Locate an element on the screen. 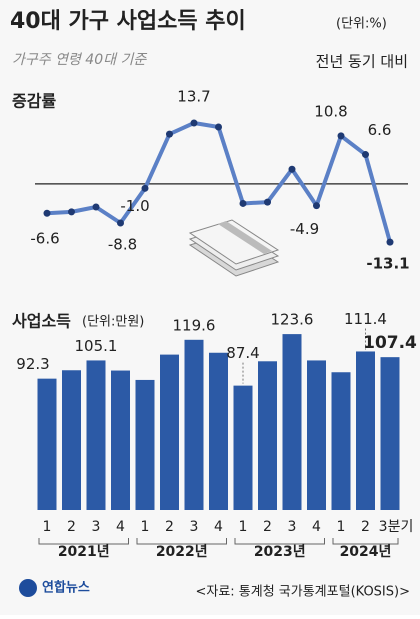  data-label: 92.3 is located at coordinates (32, 364).